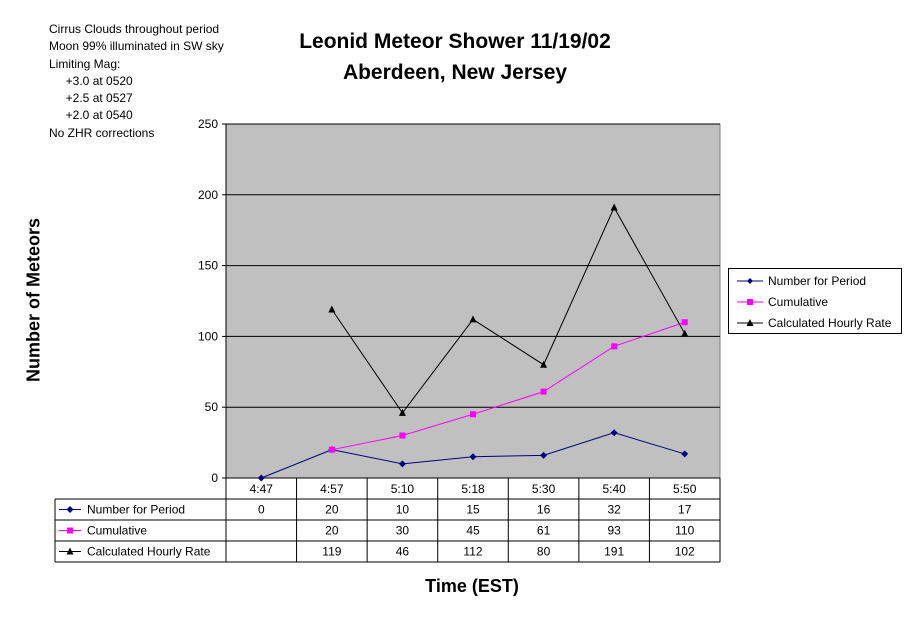 The width and height of the screenshot is (911, 621). What do you see at coordinates (473, 510) in the screenshot?
I see `table-cell: 15` at bounding box center [473, 510].